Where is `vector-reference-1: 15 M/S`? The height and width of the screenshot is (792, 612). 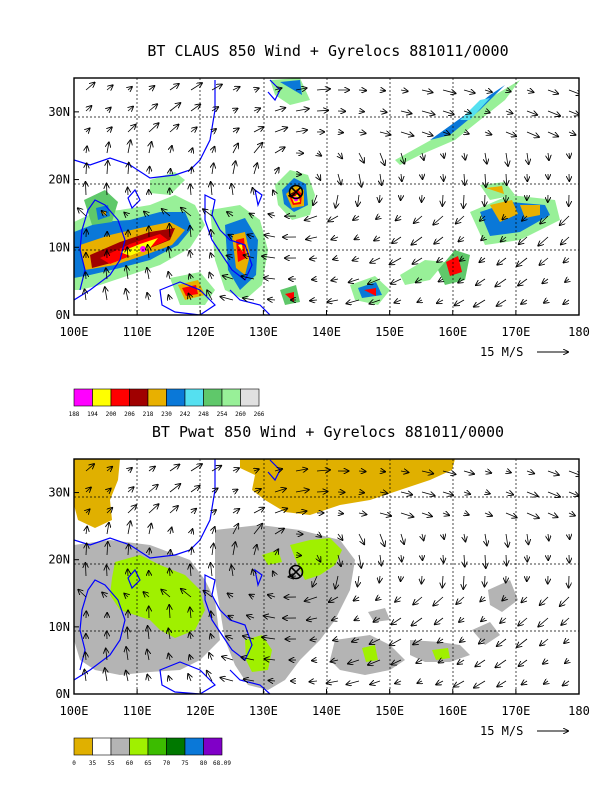 vector-reference-1: 15 M/S is located at coordinates (524, 352).